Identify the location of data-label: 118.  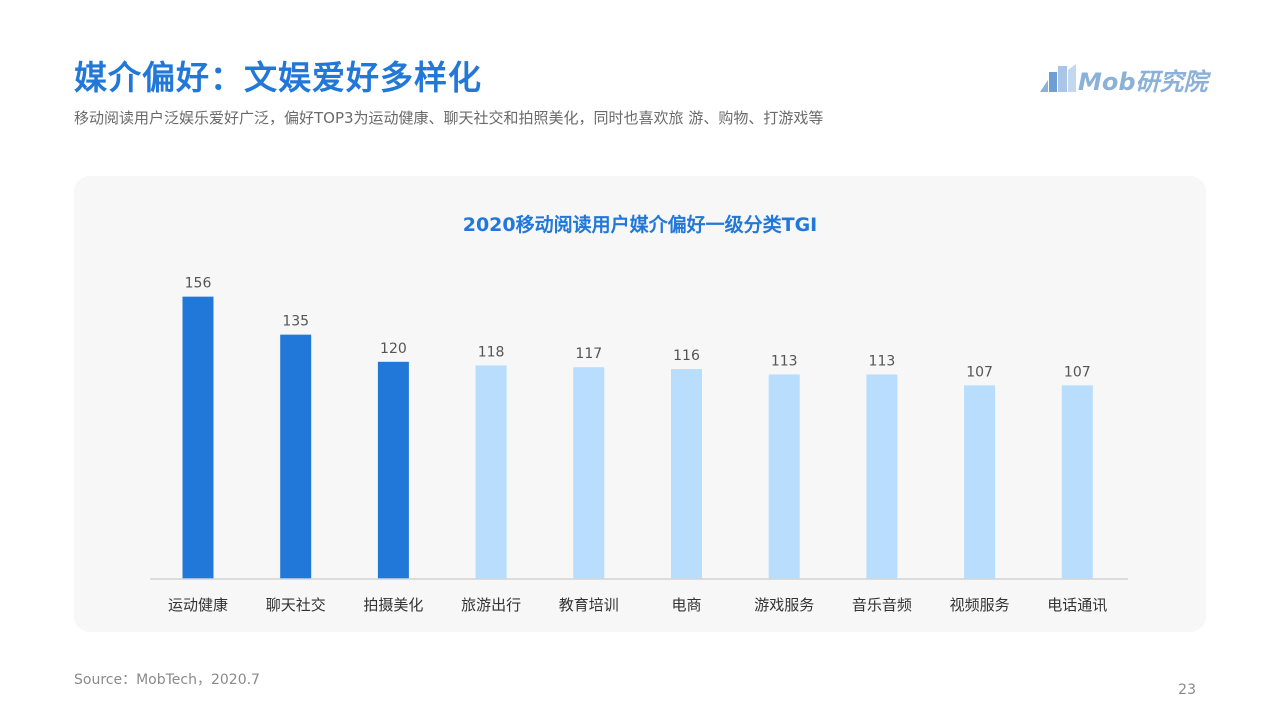
(491, 352).